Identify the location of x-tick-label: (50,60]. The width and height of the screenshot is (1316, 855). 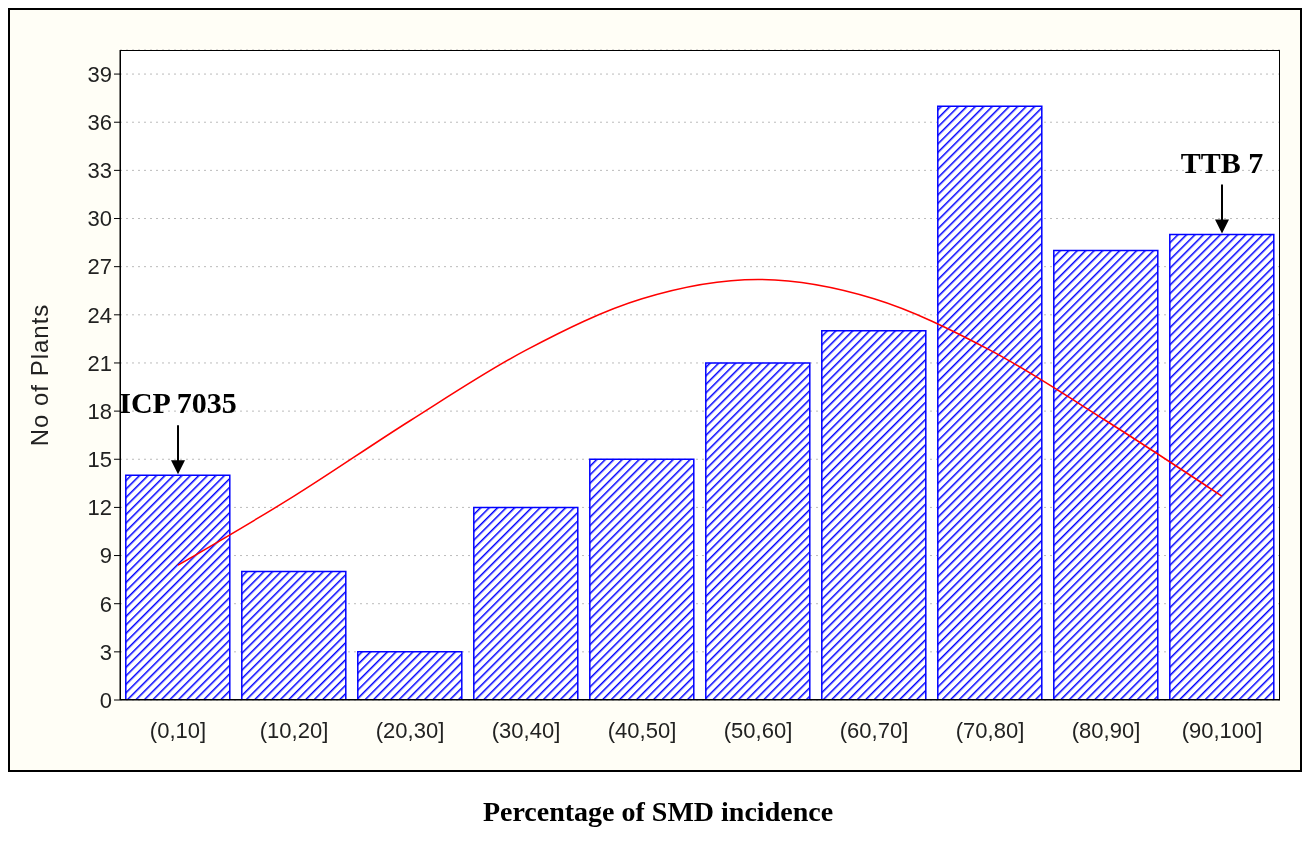
(758, 730).